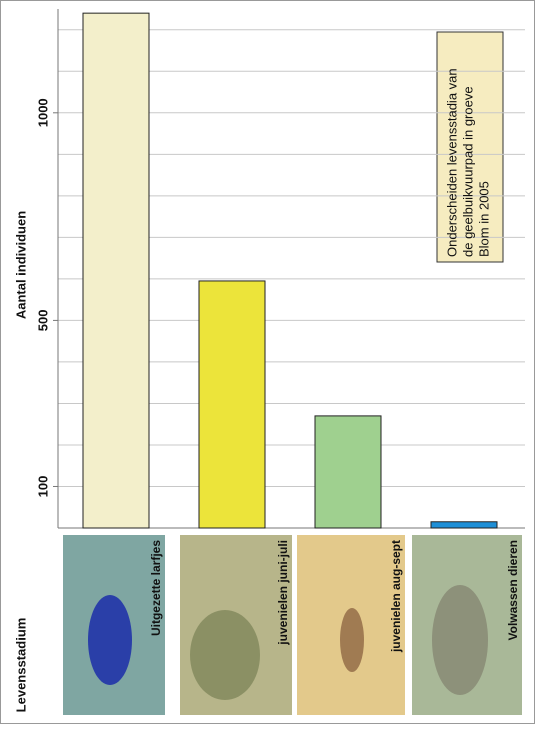  I want to click on x-tick-label: Volwassen dieren, so click(513, 590).